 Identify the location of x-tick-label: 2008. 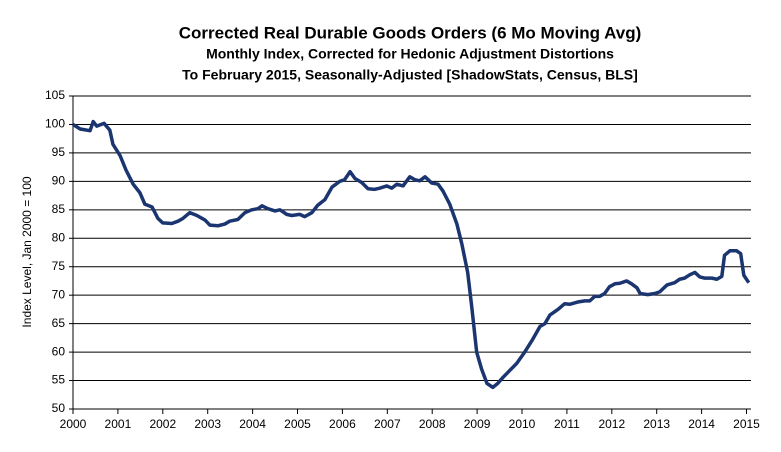
(432, 424).